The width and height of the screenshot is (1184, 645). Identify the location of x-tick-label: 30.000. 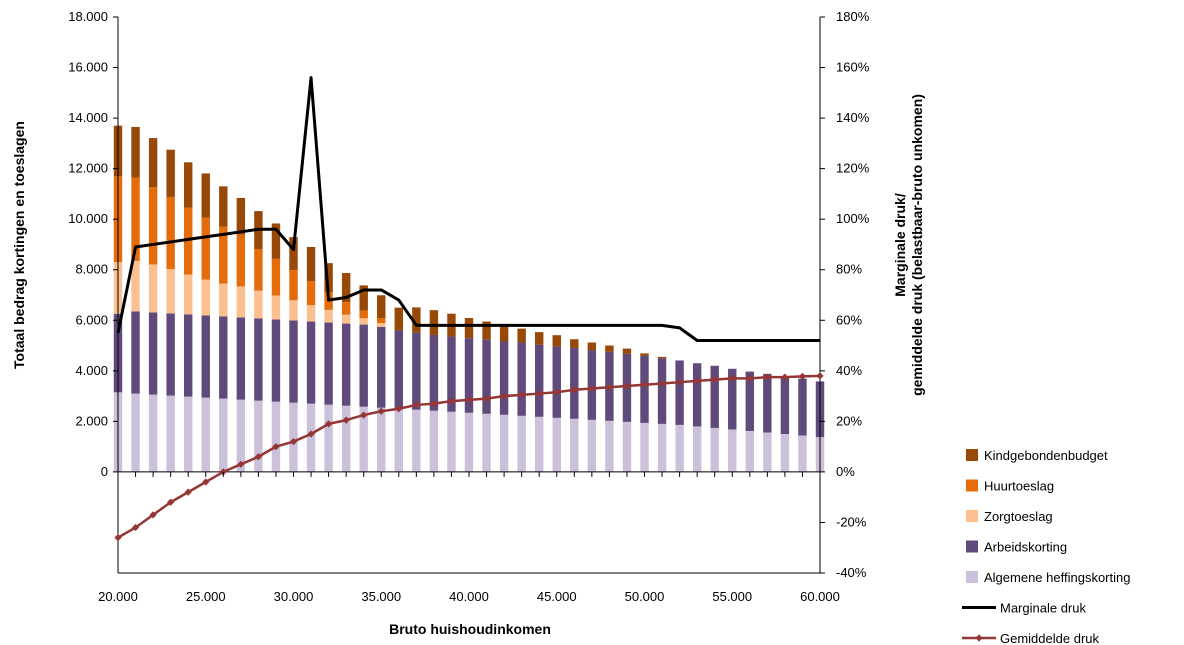
(294, 596).